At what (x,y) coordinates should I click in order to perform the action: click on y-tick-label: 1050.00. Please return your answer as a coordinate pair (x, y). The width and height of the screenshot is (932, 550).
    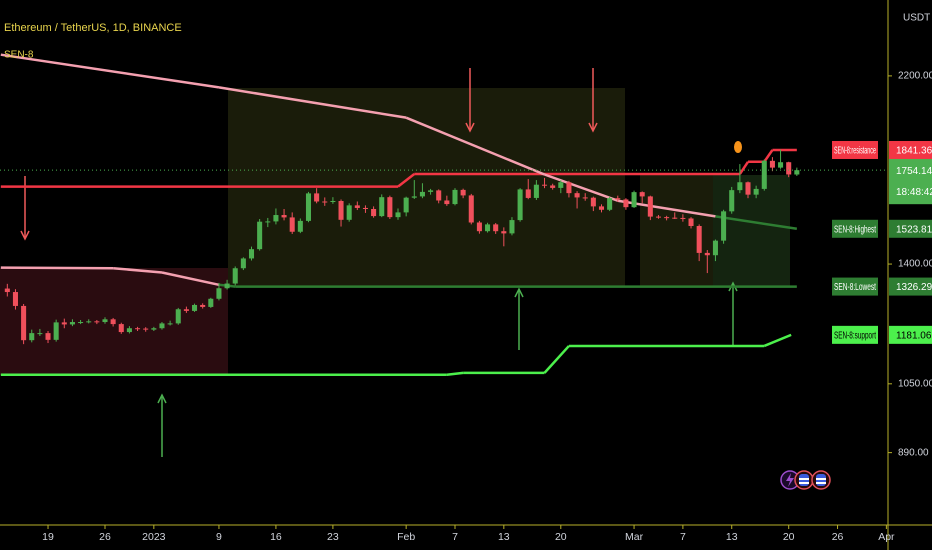
    Looking at the image, I should click on (915, 383).